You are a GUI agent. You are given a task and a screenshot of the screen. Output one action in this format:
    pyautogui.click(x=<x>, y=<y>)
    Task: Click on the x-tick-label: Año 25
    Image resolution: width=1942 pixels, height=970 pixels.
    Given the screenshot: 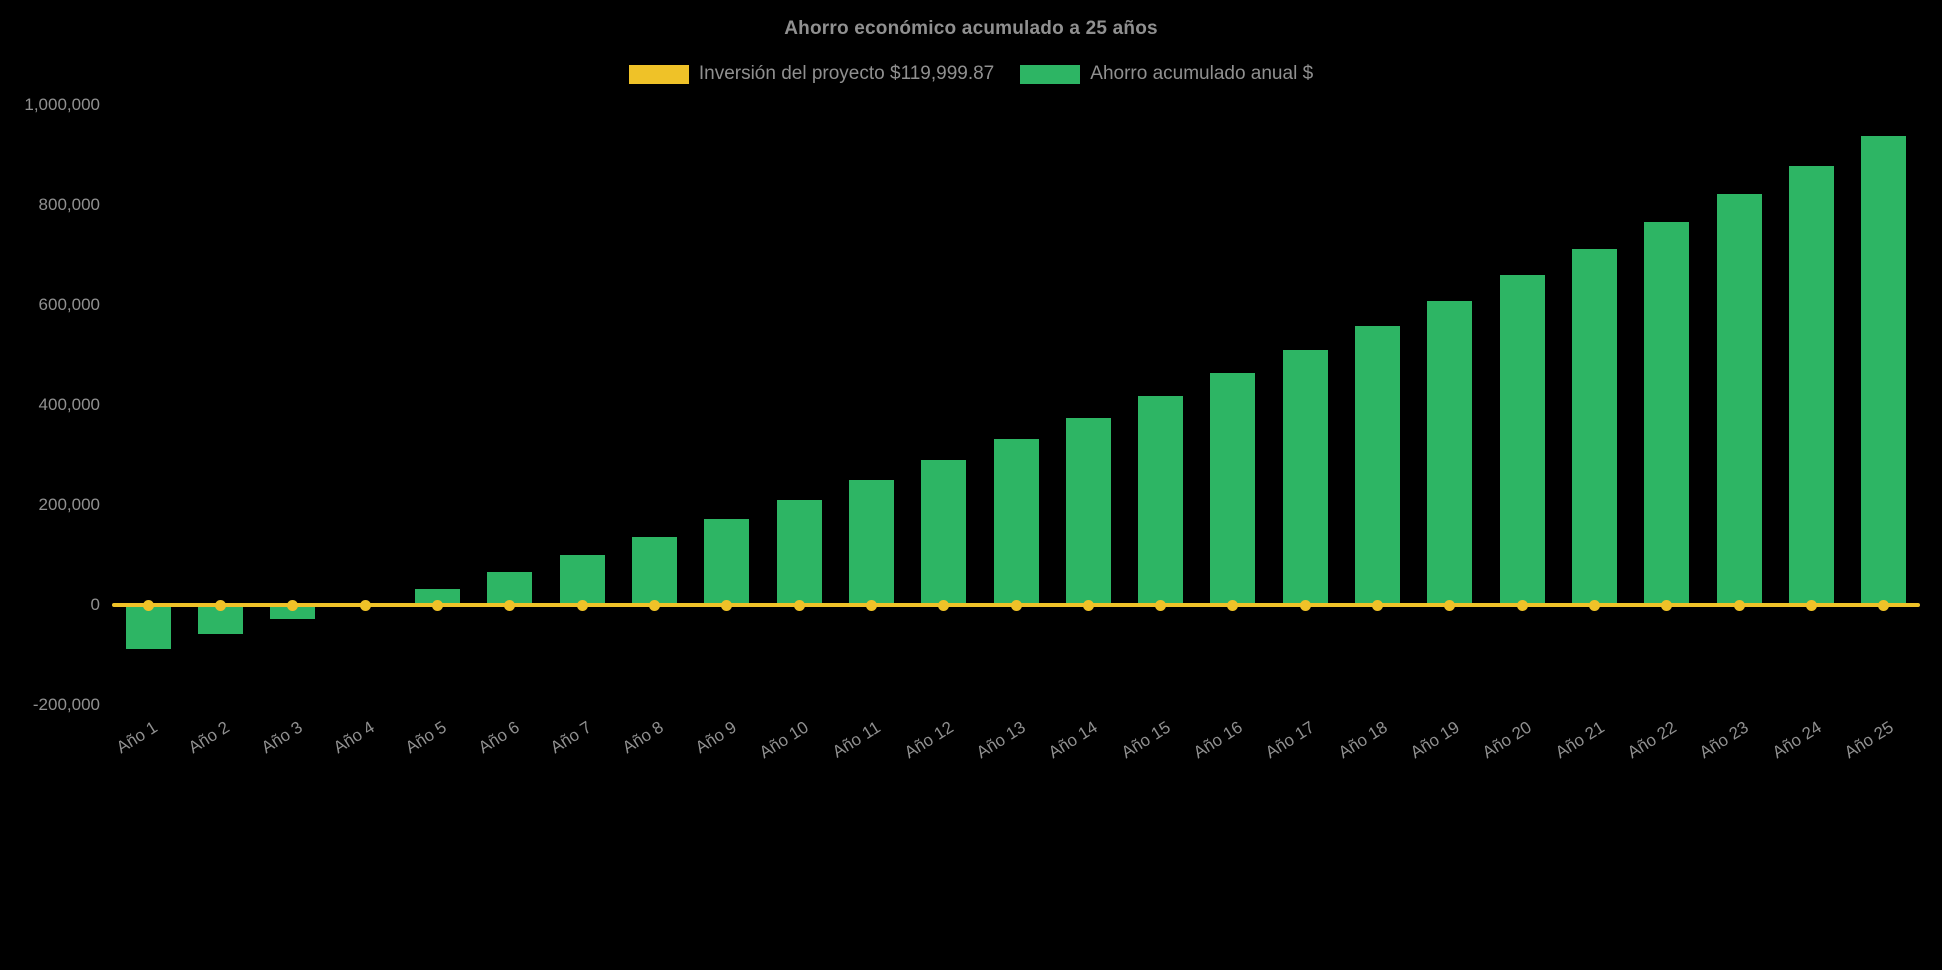 What is the action you would take?
    pyautogui.click(x=1868, y=740)
    